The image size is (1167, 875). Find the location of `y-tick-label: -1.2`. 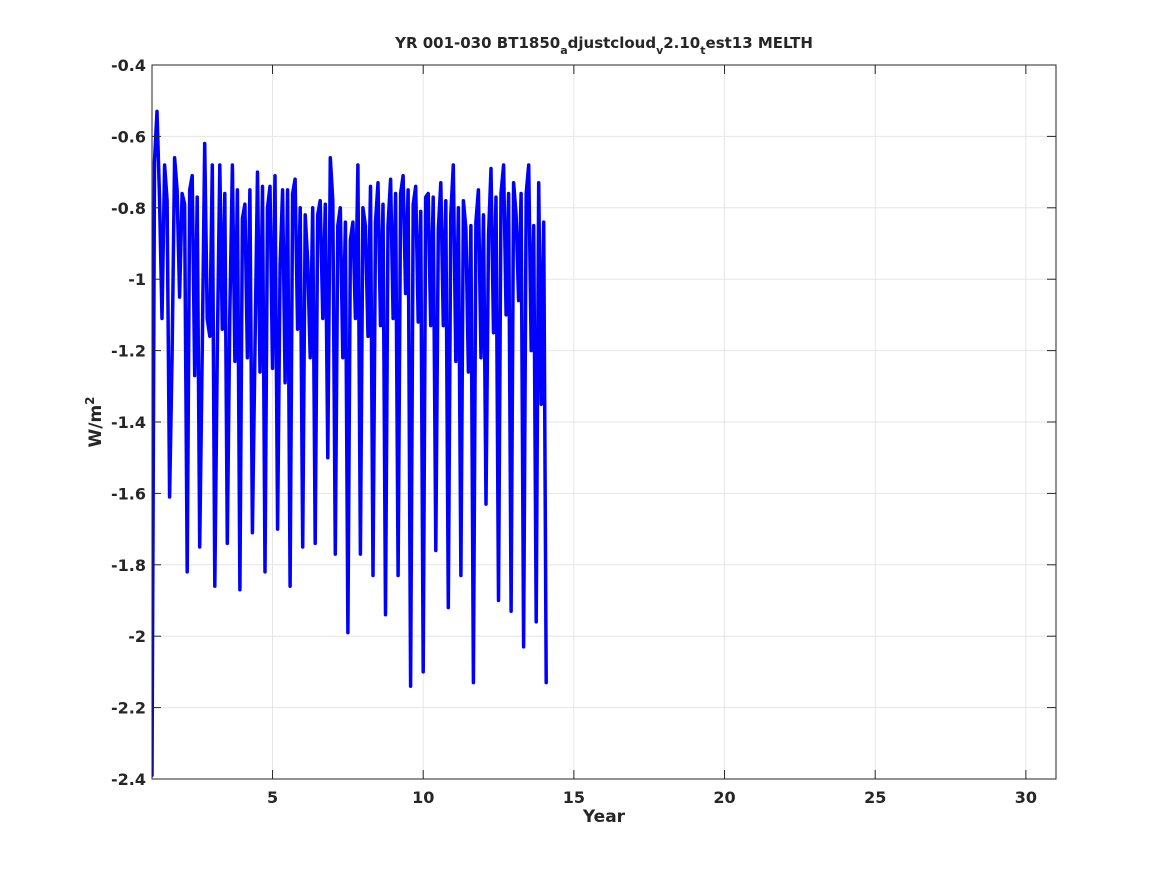

y-tick-label: -1.2 is located at coordinates (128, 351).